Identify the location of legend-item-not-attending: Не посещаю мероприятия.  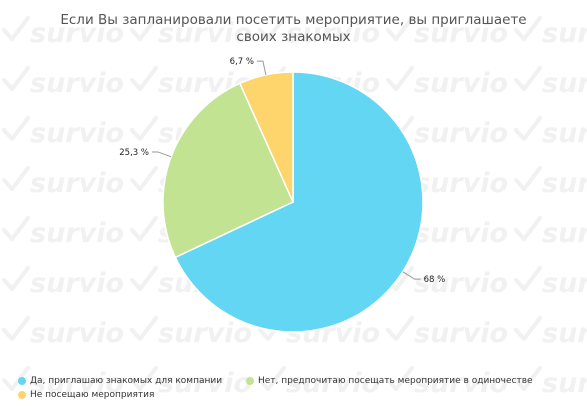
(86, 395).